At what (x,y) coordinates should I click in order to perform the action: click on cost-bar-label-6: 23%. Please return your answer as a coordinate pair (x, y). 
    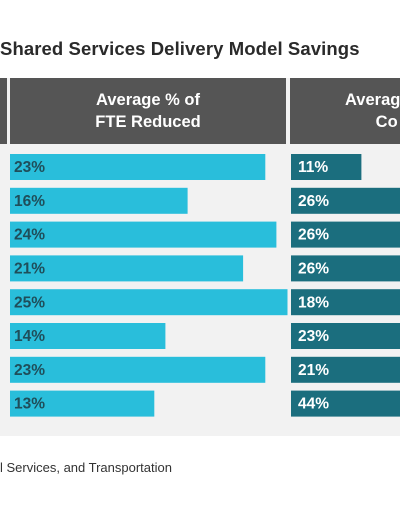
    Looking at the image, I should click on (313, 336).